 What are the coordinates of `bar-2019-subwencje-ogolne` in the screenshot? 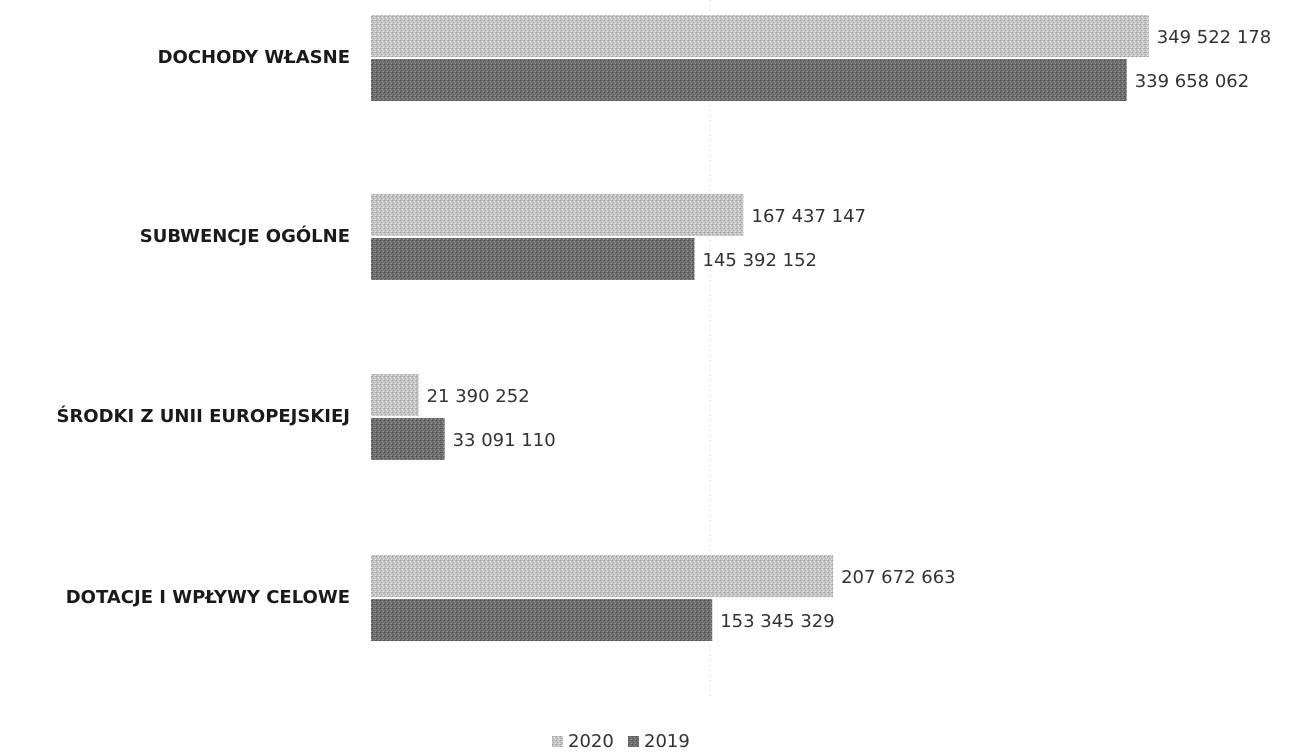 It's located at (533, 259).